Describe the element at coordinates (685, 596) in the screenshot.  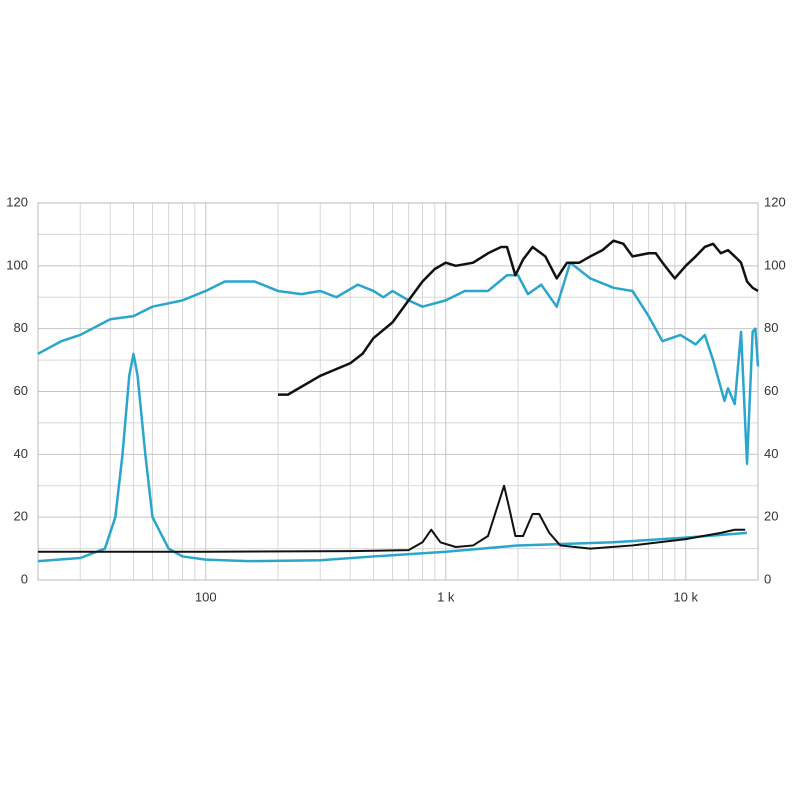
I see `x-tick-label: 10 k` at that location.